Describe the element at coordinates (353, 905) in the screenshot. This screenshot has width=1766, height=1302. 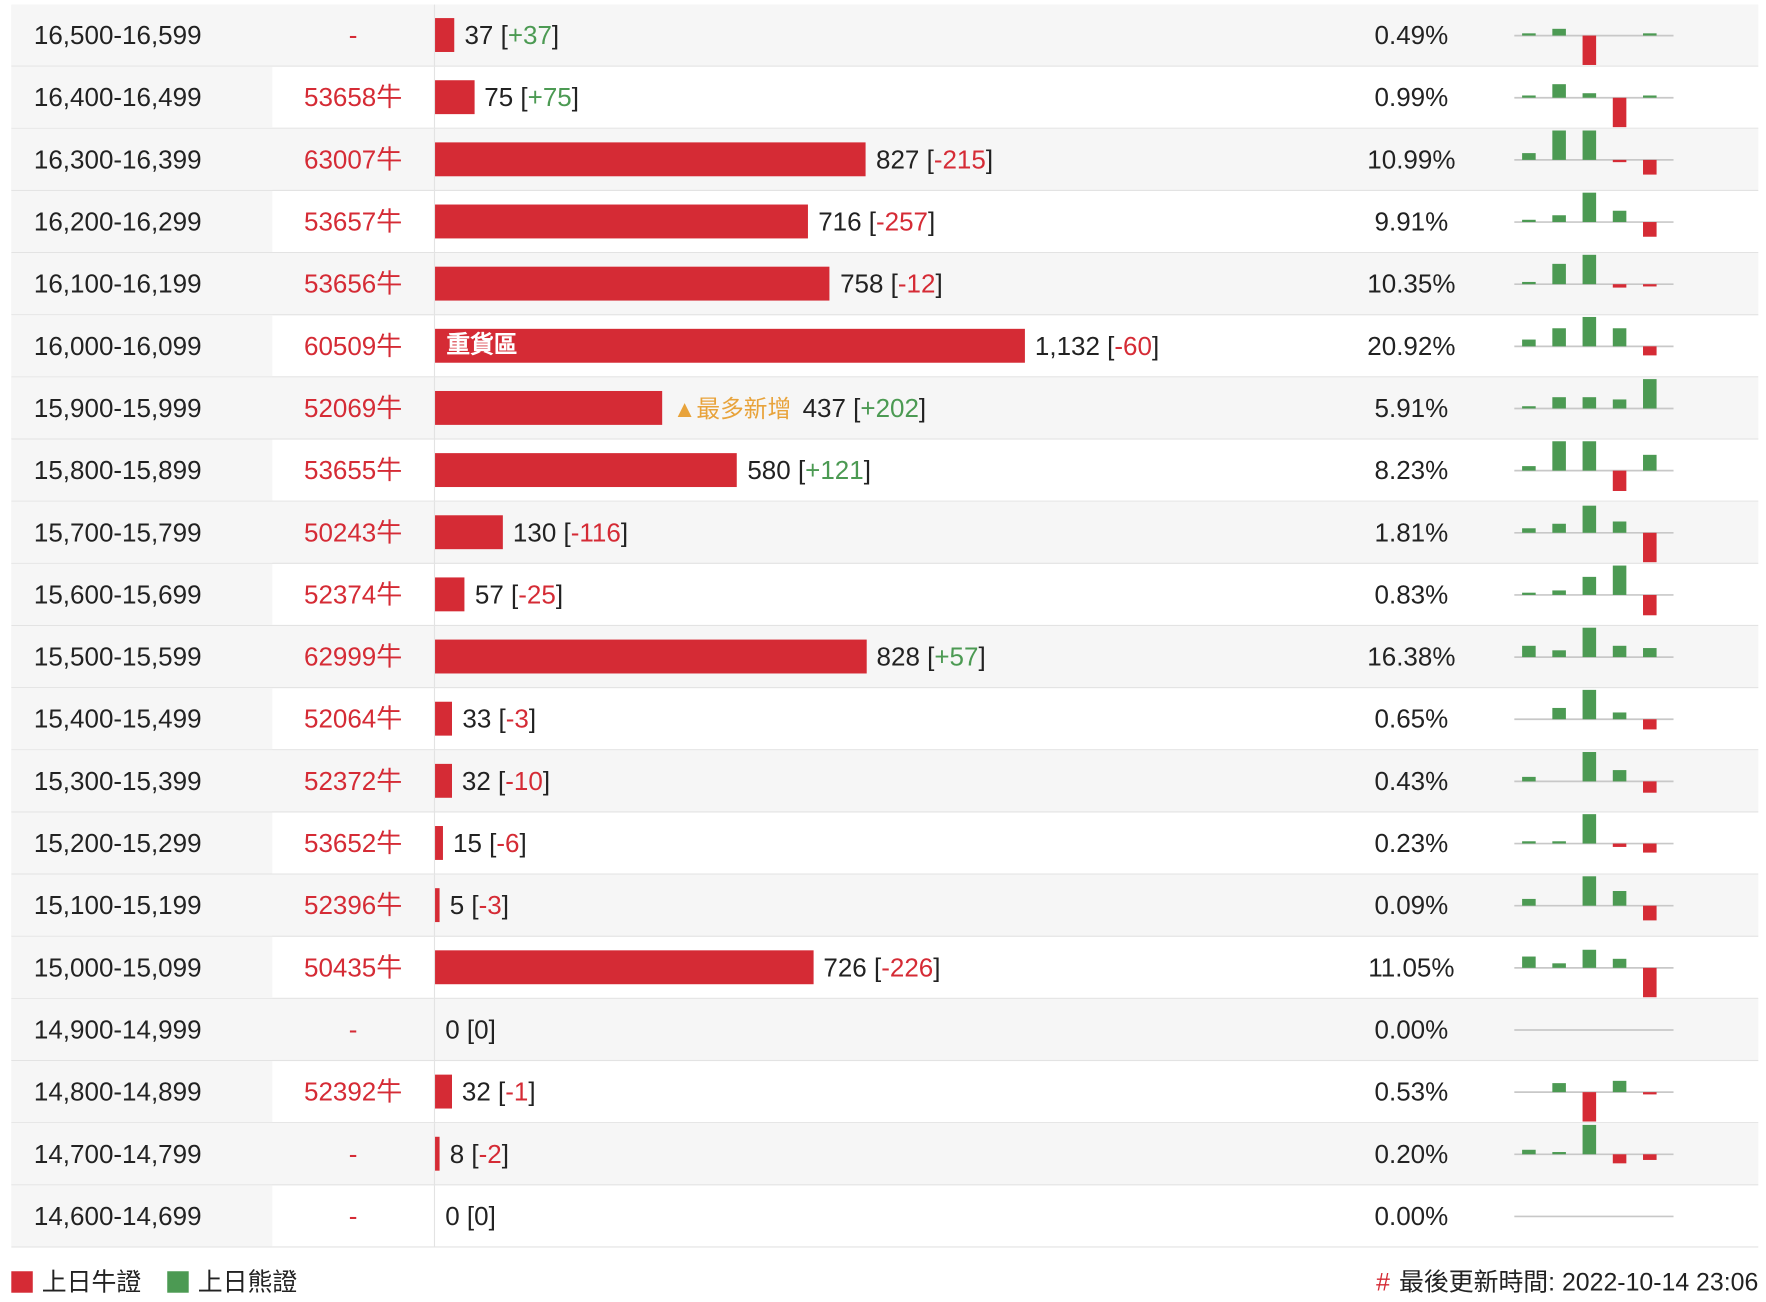
I see `code: 52396牛` at that location.